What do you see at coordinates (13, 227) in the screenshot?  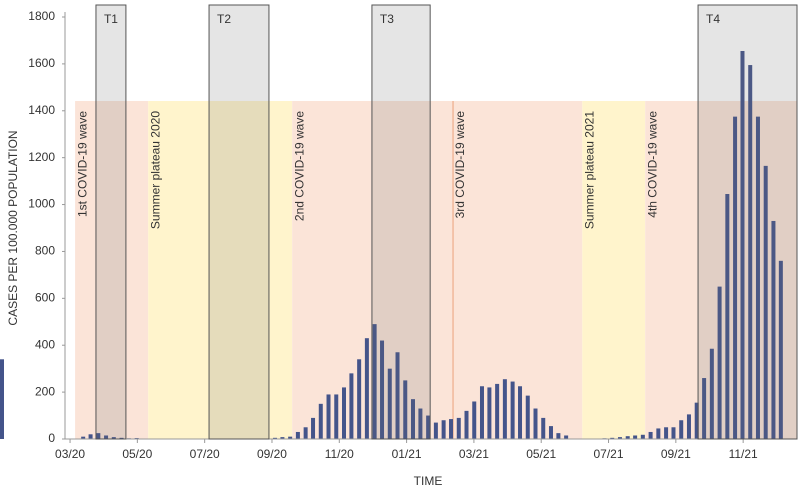 I see `y-axis-label: CASES PER 100.000 POPULATION` at bounding box center [13, 227].